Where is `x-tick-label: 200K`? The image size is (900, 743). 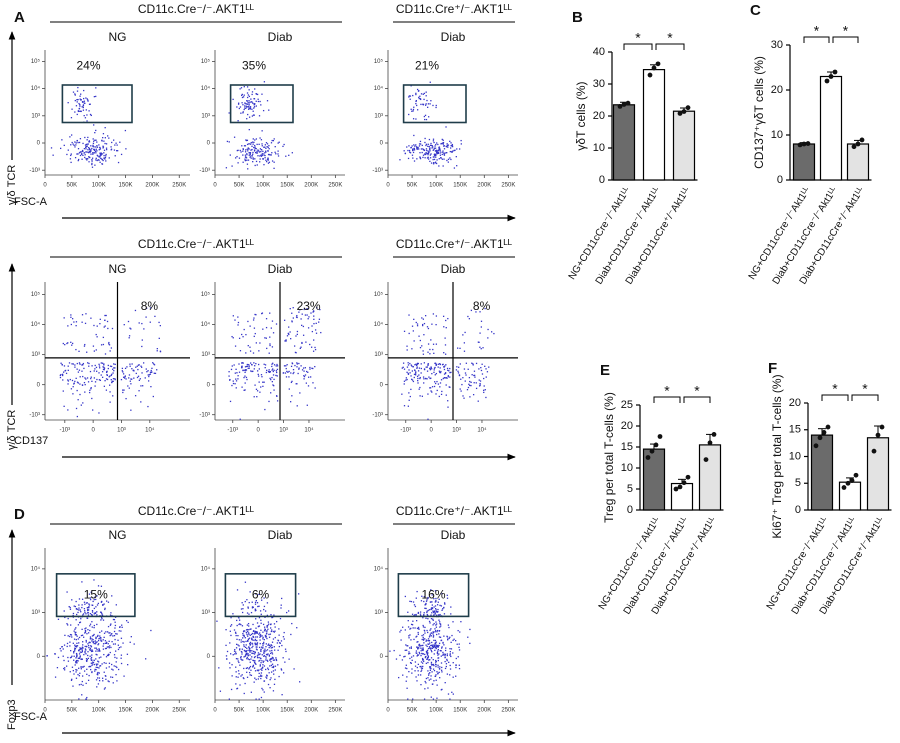 x-tick-label: 200K is located at coordinates (152, 711).